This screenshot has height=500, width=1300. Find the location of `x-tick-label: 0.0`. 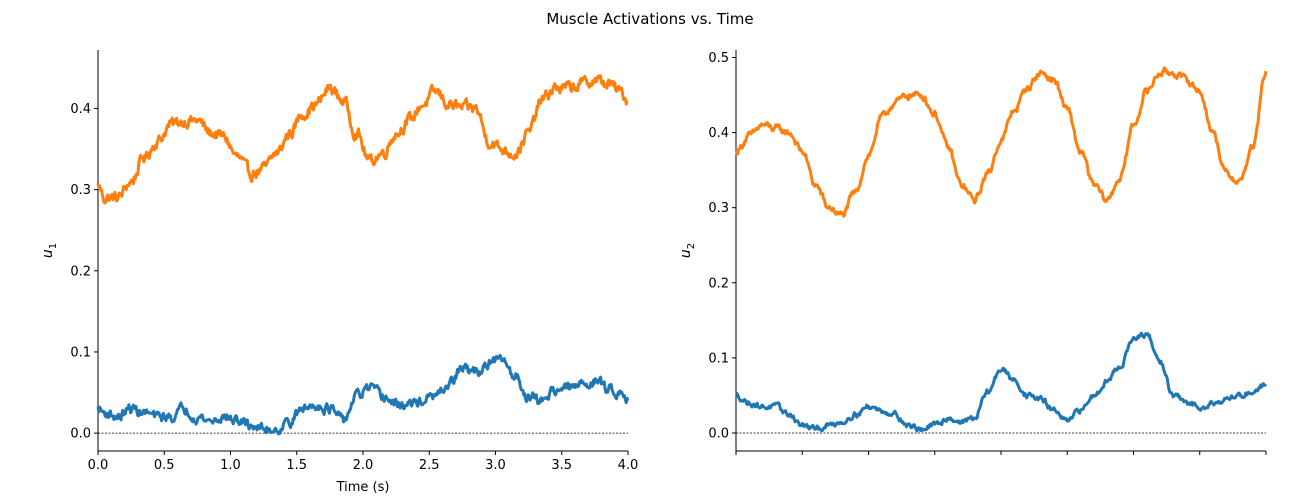

x-tick-label: 0.0 is located at coordinates (98, 465).